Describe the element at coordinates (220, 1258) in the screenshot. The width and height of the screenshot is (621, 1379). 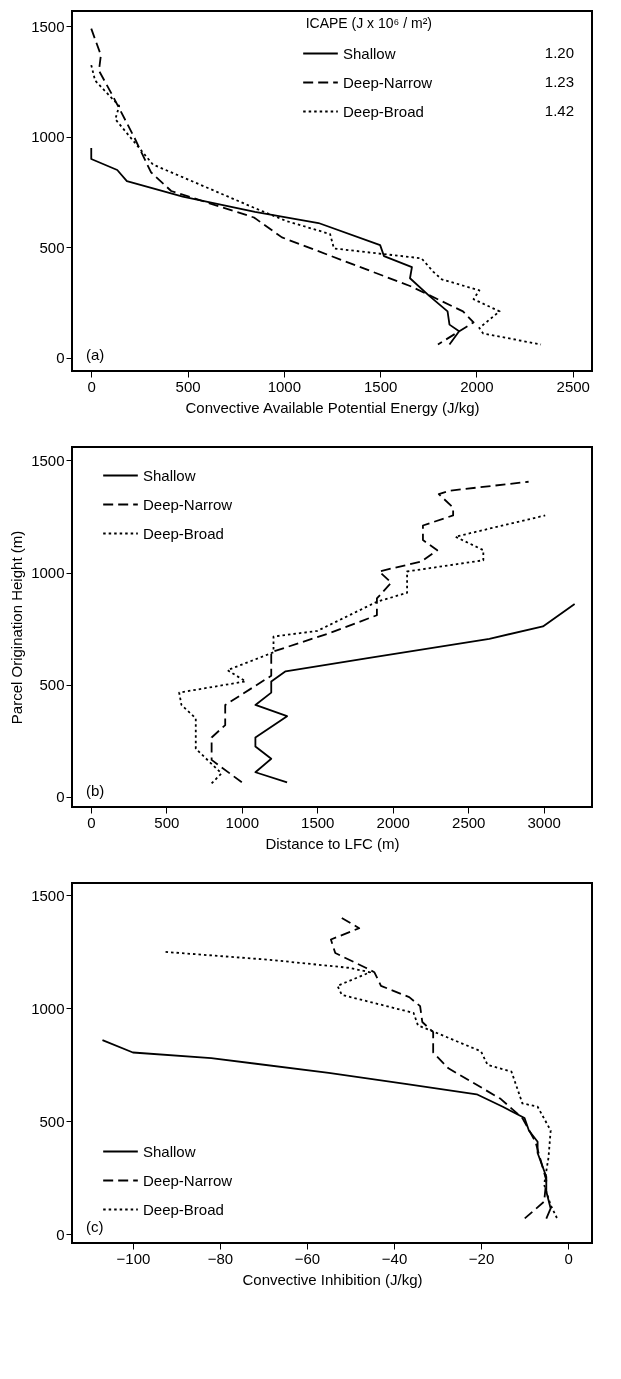
I see `x-tick-label: −80` at that location.